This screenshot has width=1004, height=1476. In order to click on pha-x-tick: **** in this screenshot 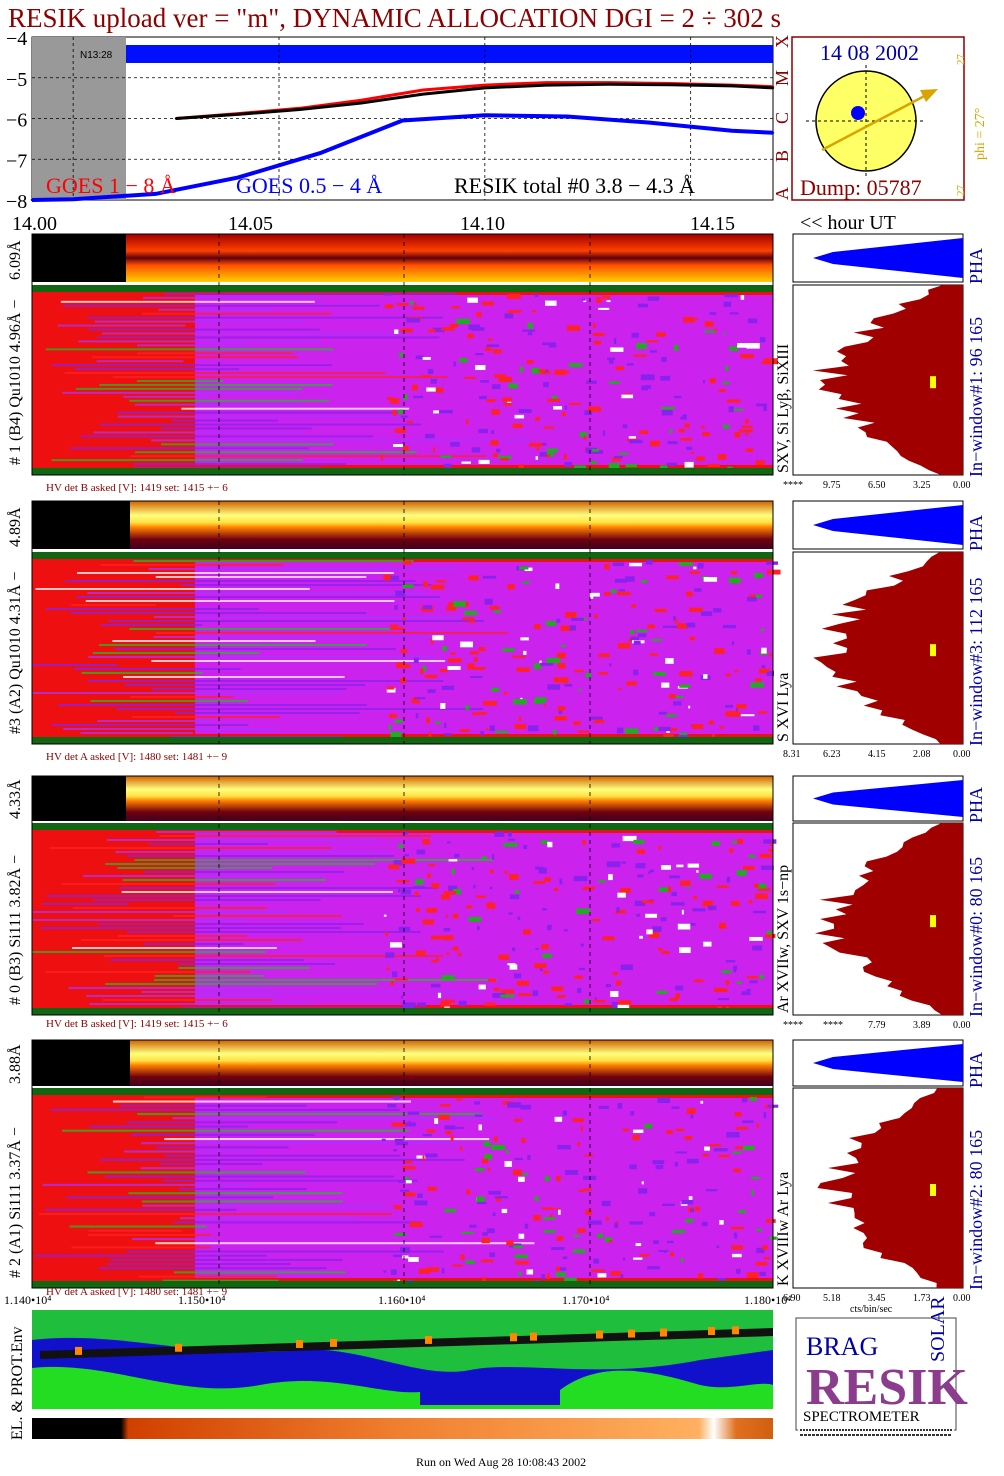, I will do `click(793, 1025)`.